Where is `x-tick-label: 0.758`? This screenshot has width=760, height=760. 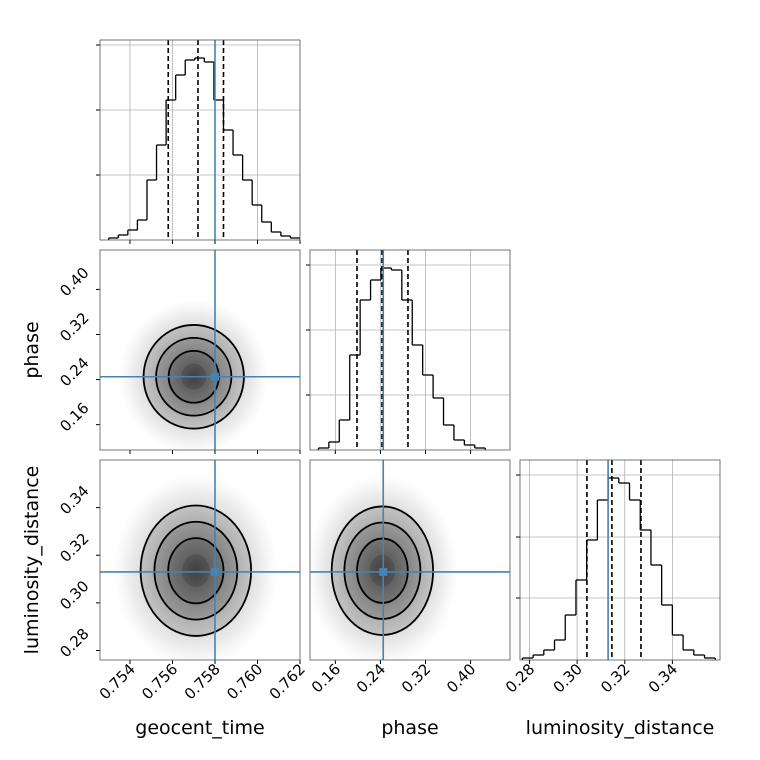 x-tick-label: 0.758 is located at coordinates (202, 681).